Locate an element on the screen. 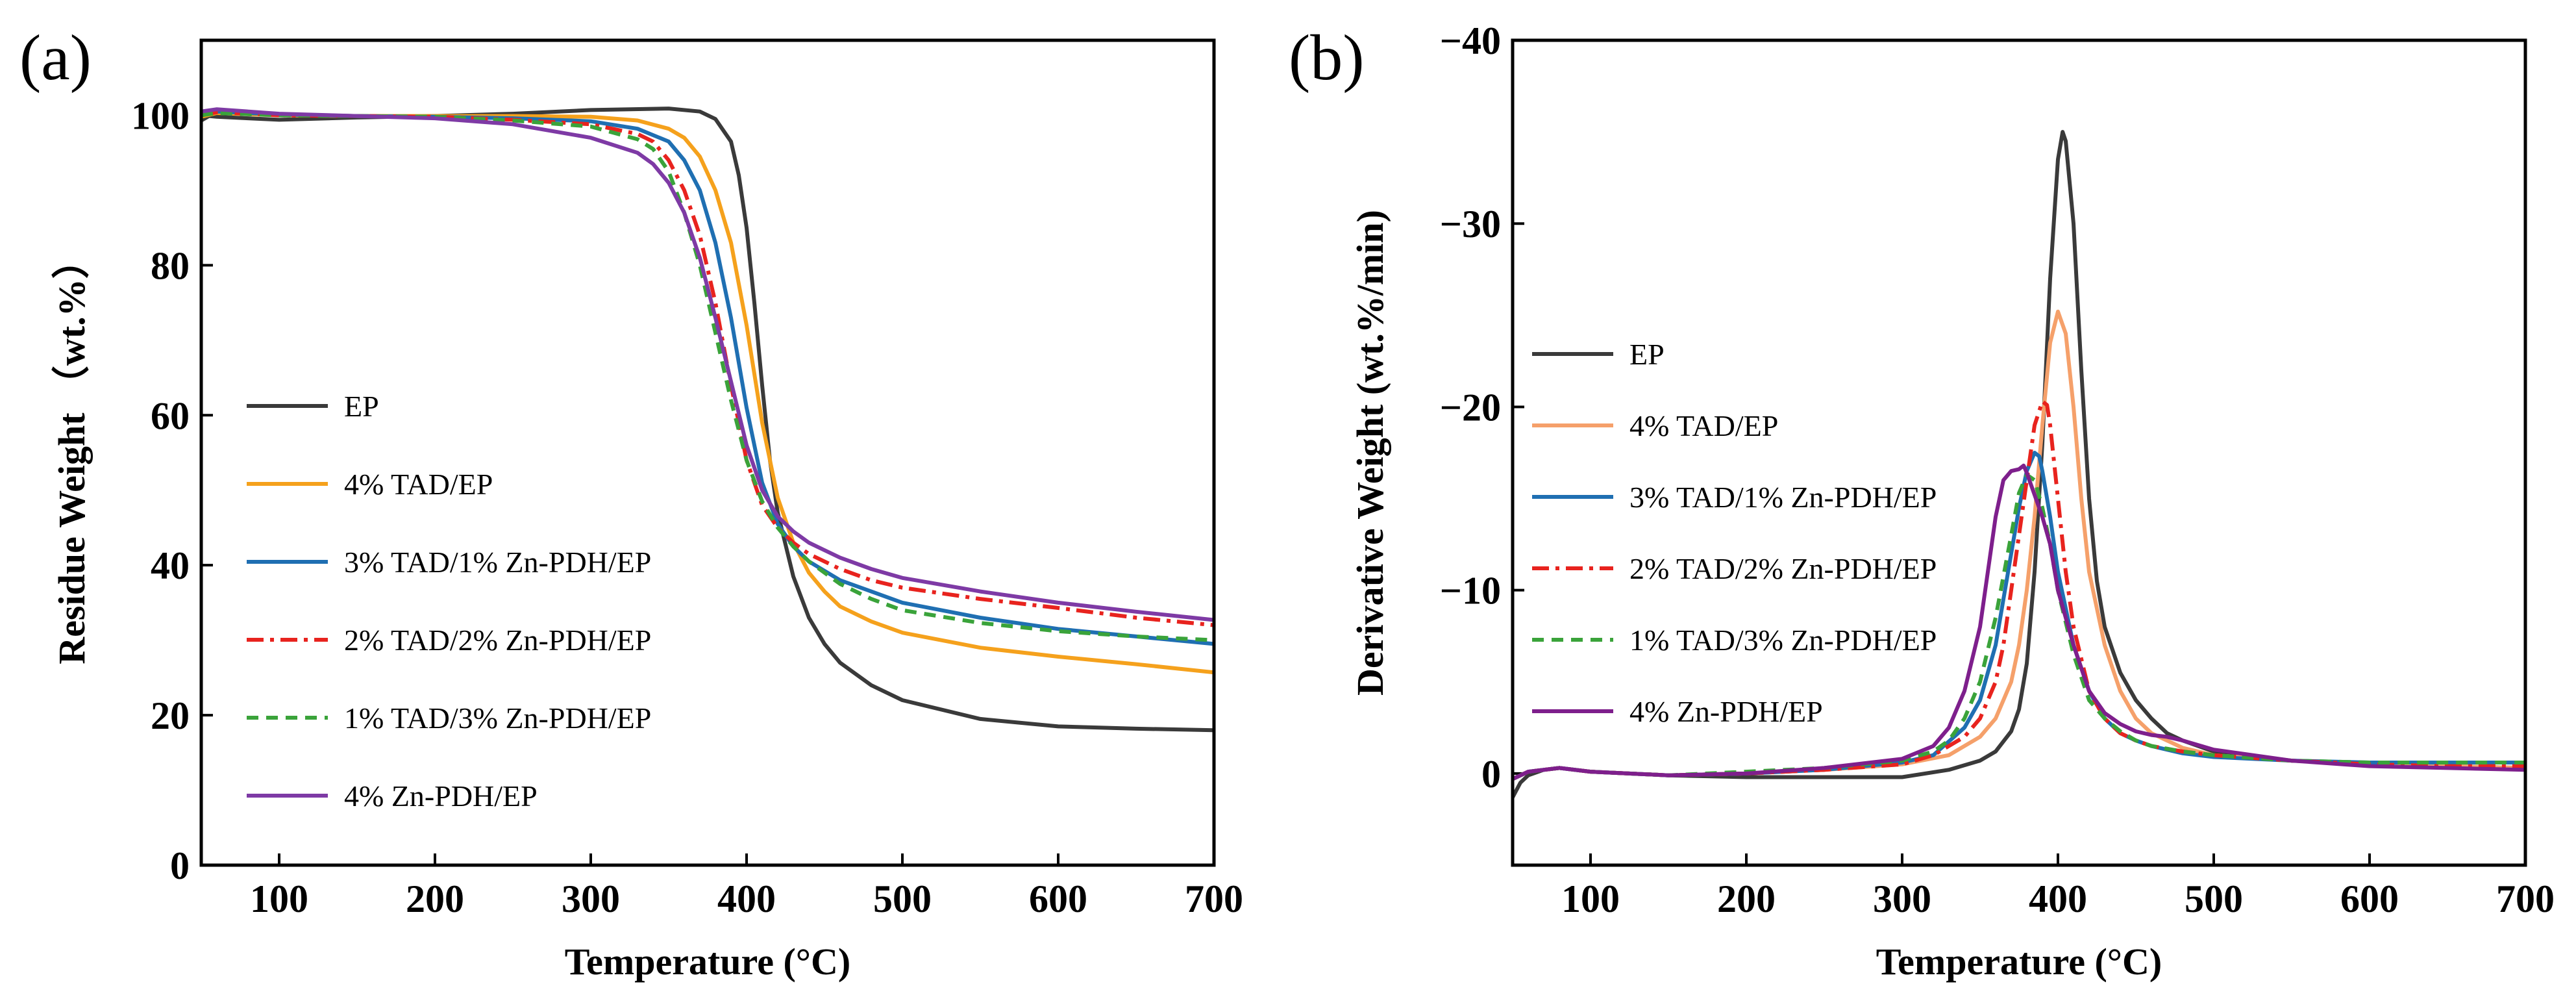  y-tick-label: 80 is located at coordinates (170, 265).